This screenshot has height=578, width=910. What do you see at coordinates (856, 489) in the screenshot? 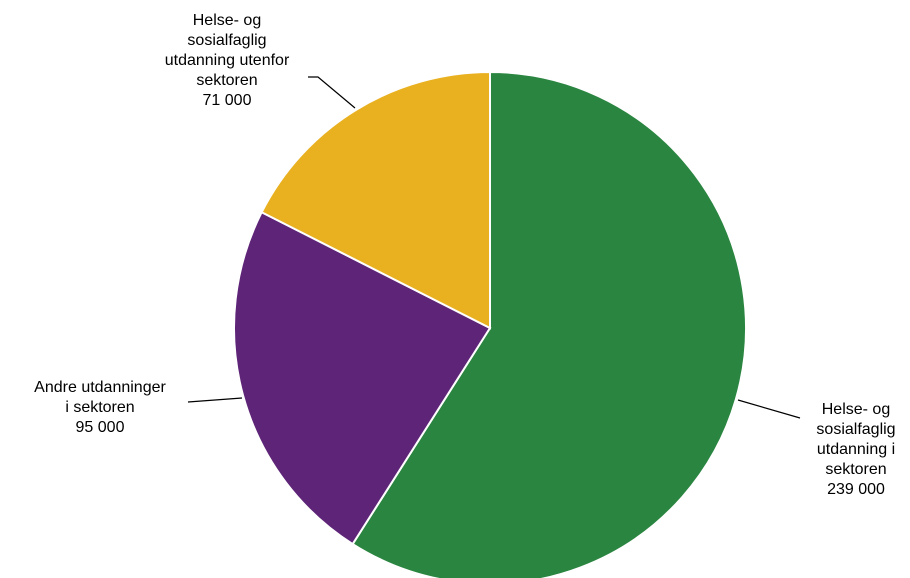
I see `slice-value-label: 239 000` at bounding box center [856, 489].